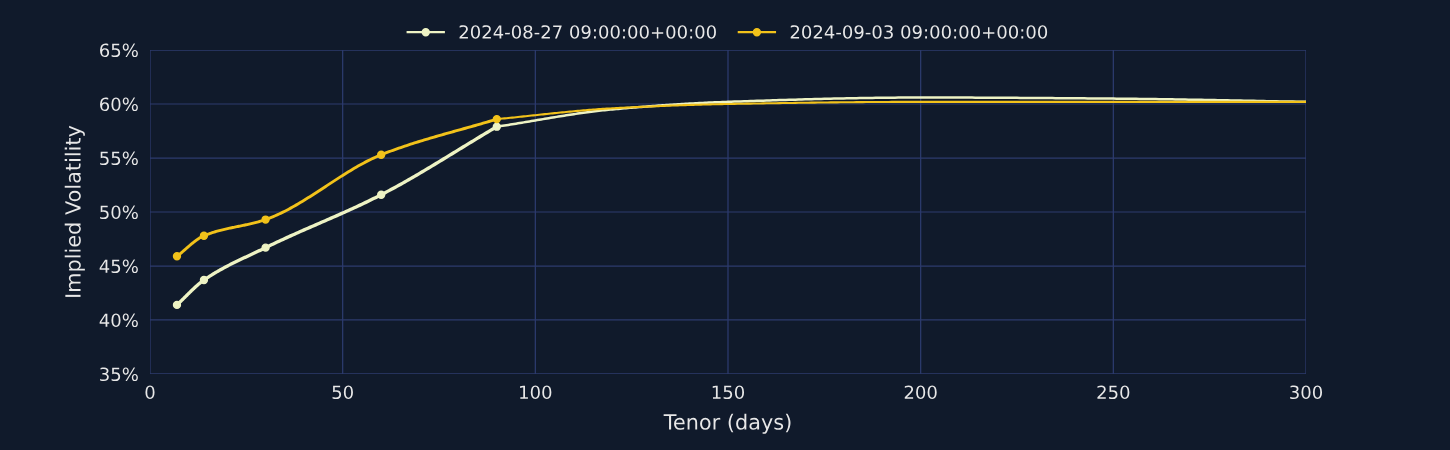 The width and height of the screenshot is (1450, 450). I want to click on y-tick-label: 55%, so click(119, 158).